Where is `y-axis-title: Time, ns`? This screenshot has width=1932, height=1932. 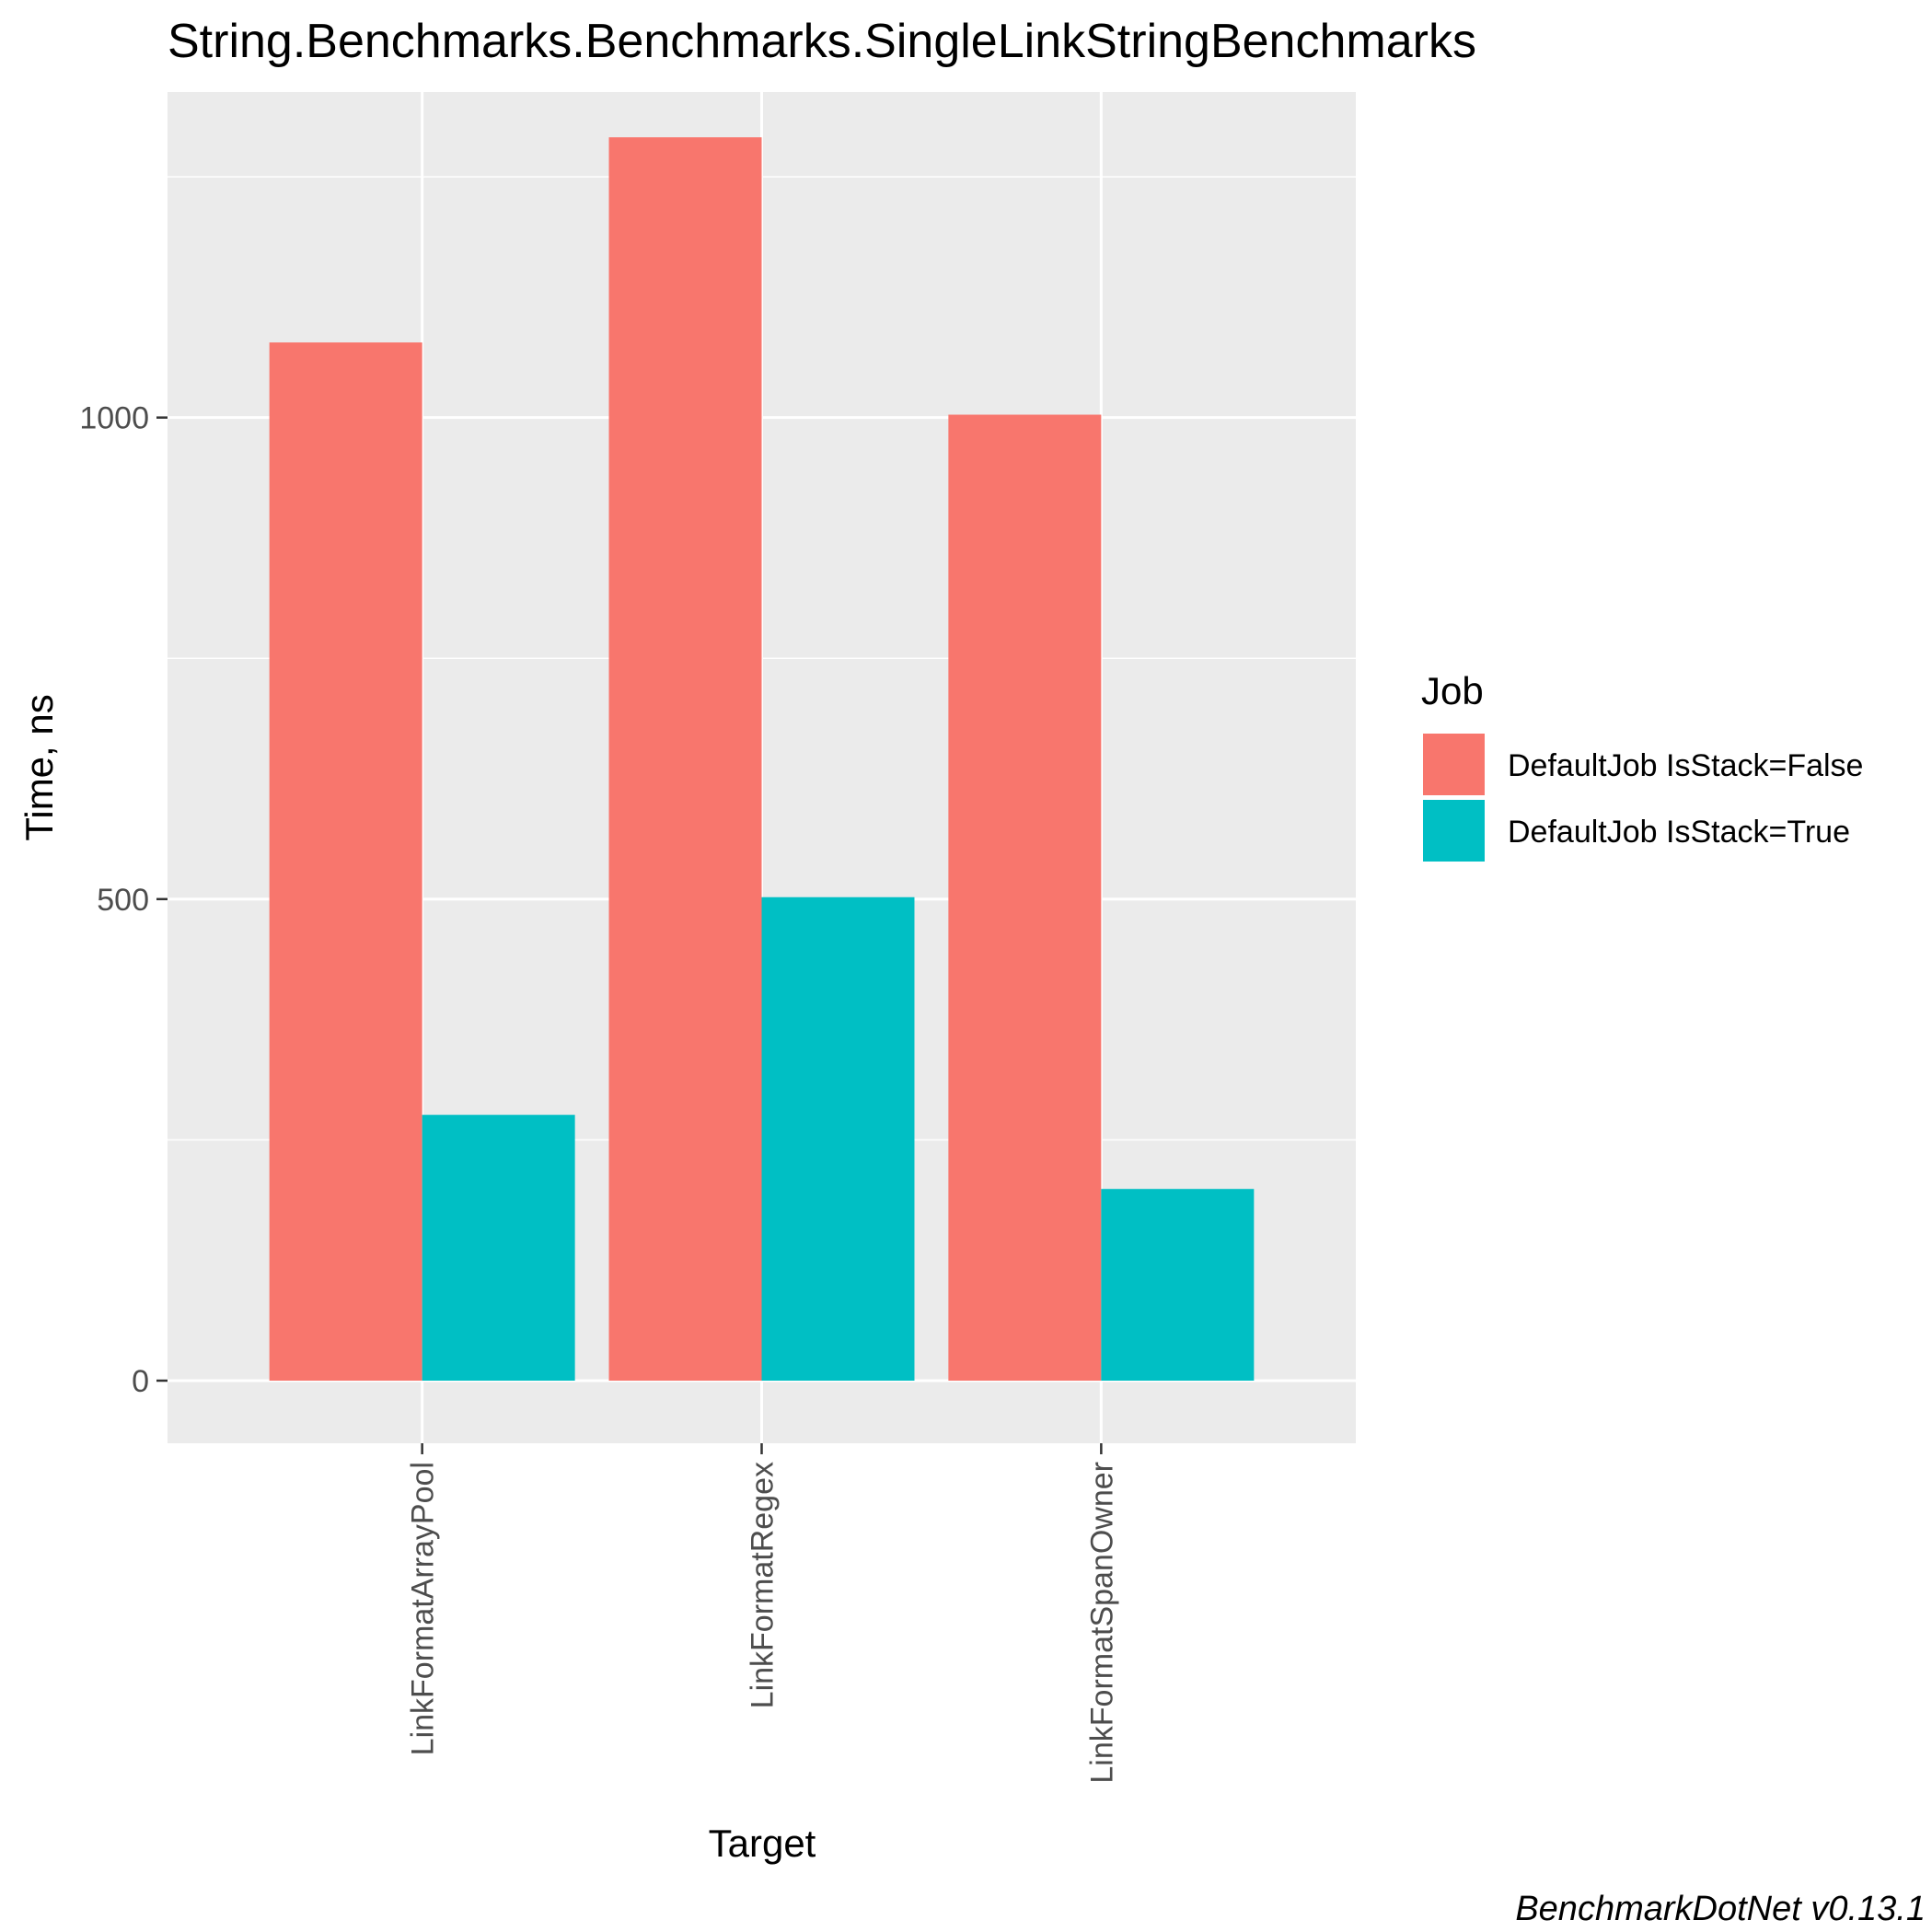
y-axis-title: Time, ns is located at coordinates (39, 767).